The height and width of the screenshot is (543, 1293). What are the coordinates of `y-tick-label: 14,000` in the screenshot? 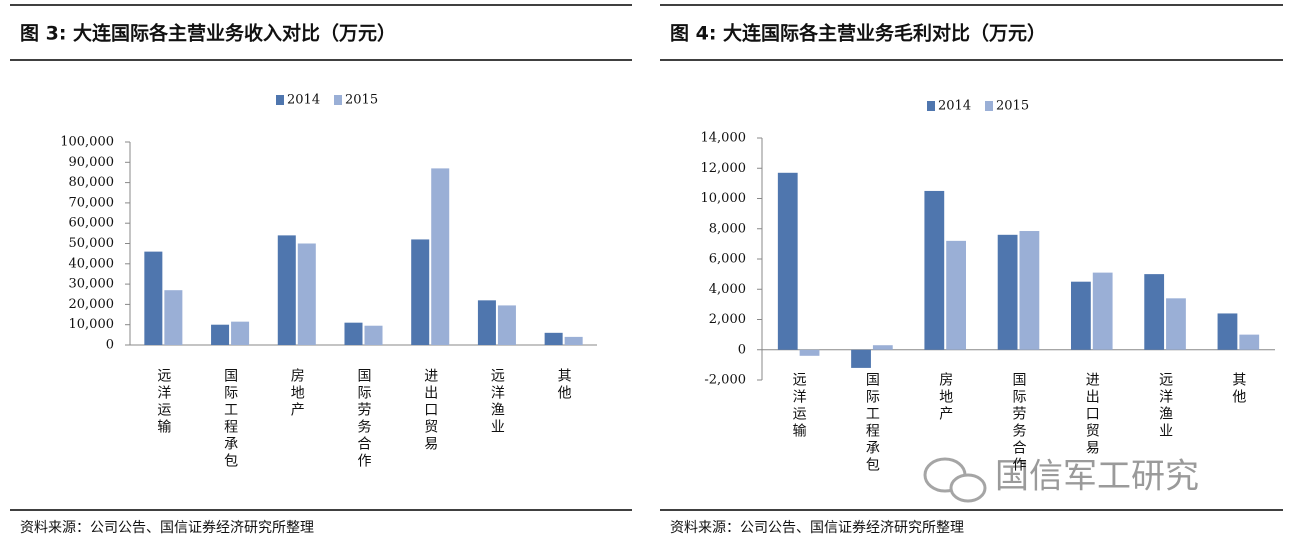 It's located at (724, 138).